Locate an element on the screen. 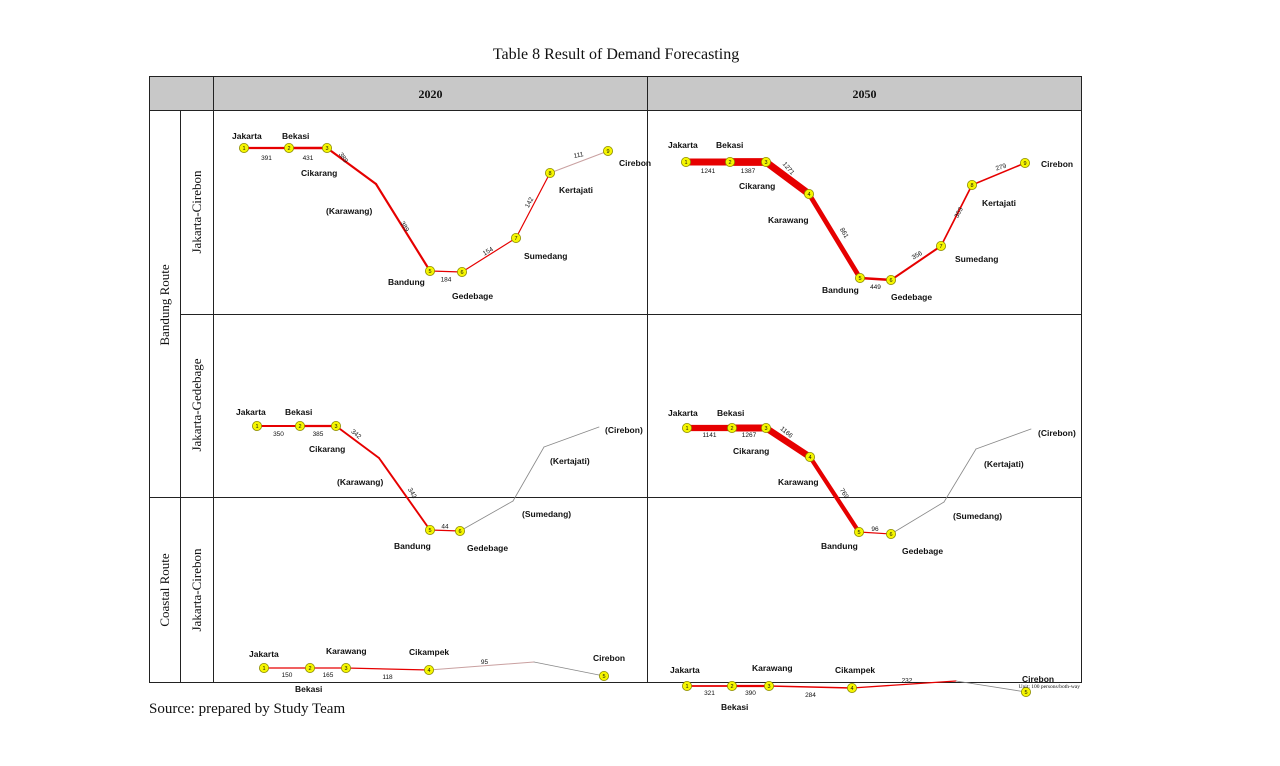  station-number: 6 is located at coordinates (890, 281).